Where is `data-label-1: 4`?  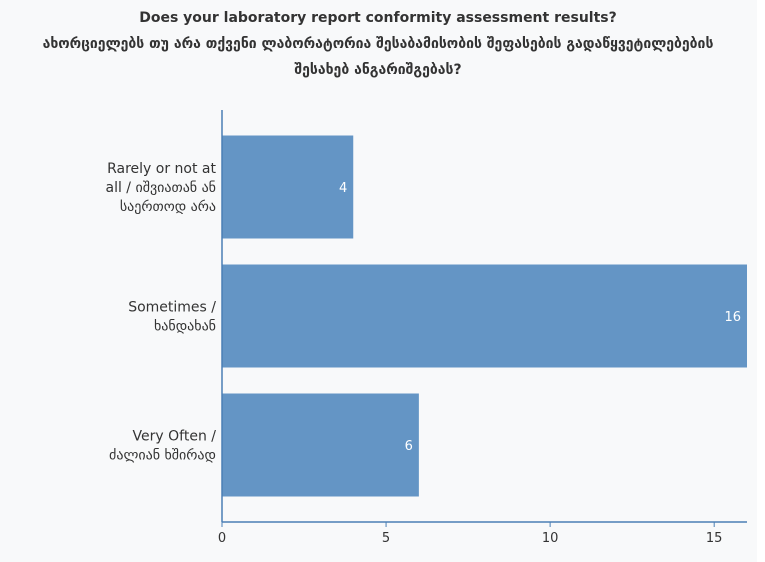 data-label-1: 4 is located at coordinates (343, 188).